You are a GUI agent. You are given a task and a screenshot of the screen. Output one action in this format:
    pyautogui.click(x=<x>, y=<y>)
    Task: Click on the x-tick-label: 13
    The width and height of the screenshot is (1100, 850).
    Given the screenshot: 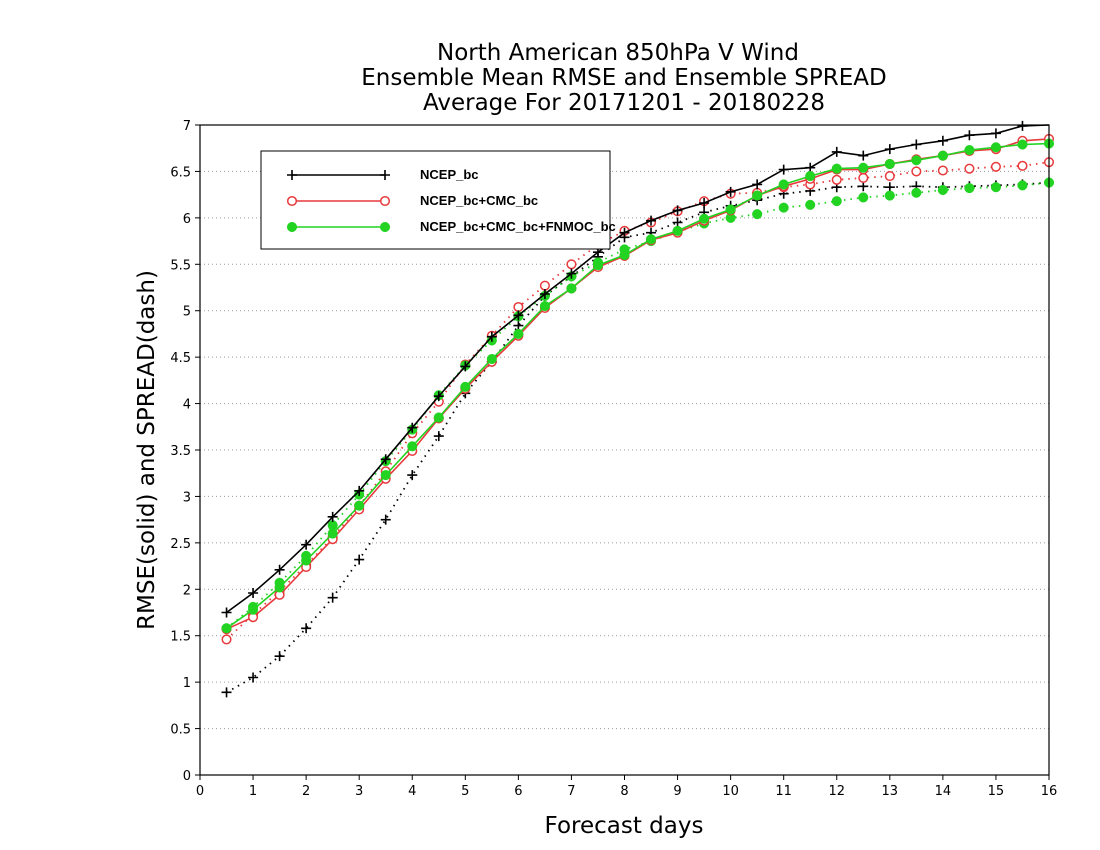 What is the action you would take?
    pyautogui.click(x=890, y=791)
    